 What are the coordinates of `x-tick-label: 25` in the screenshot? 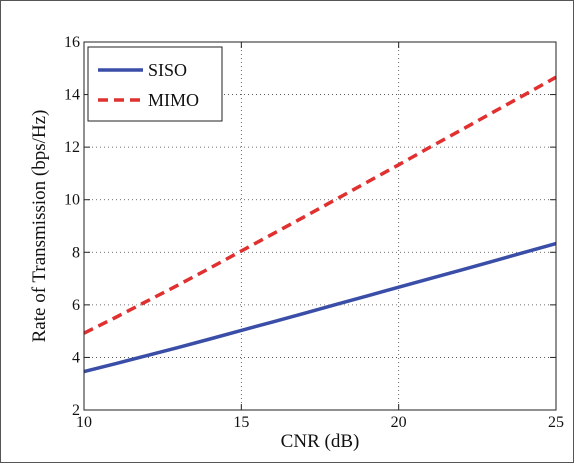 It's located at (556, 422).